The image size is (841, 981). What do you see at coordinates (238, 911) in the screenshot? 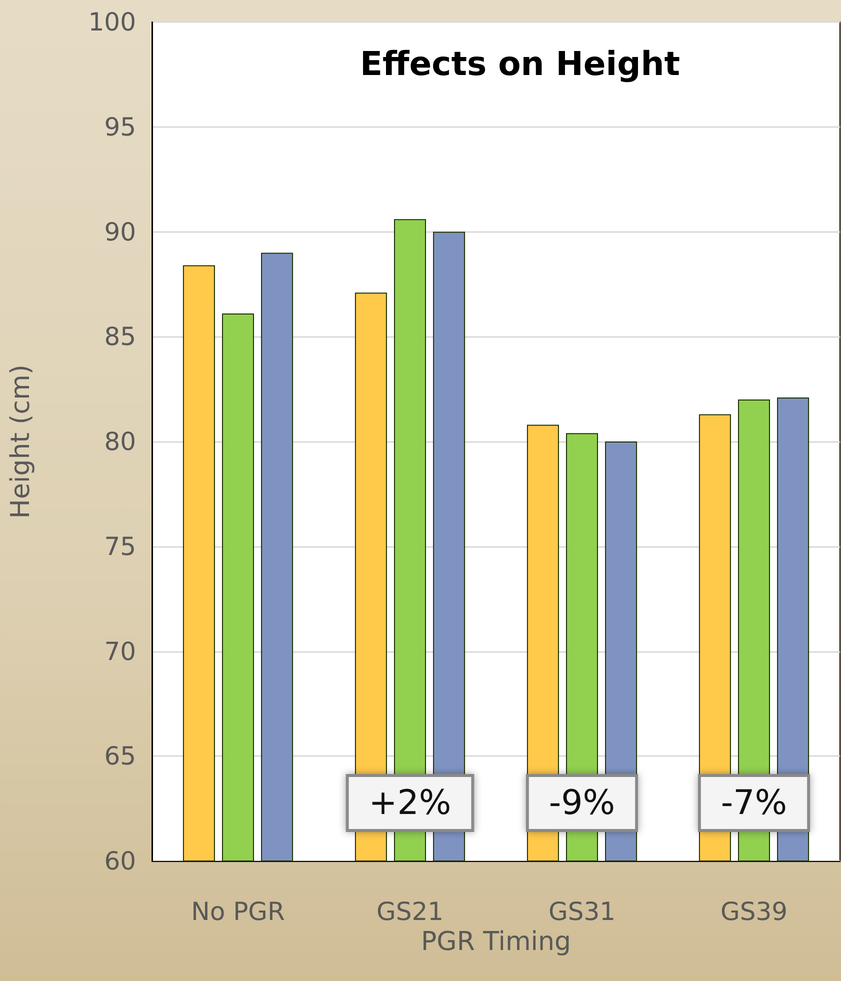
I see `x-tick-label: No PGR` at bounding box center [238, 911].